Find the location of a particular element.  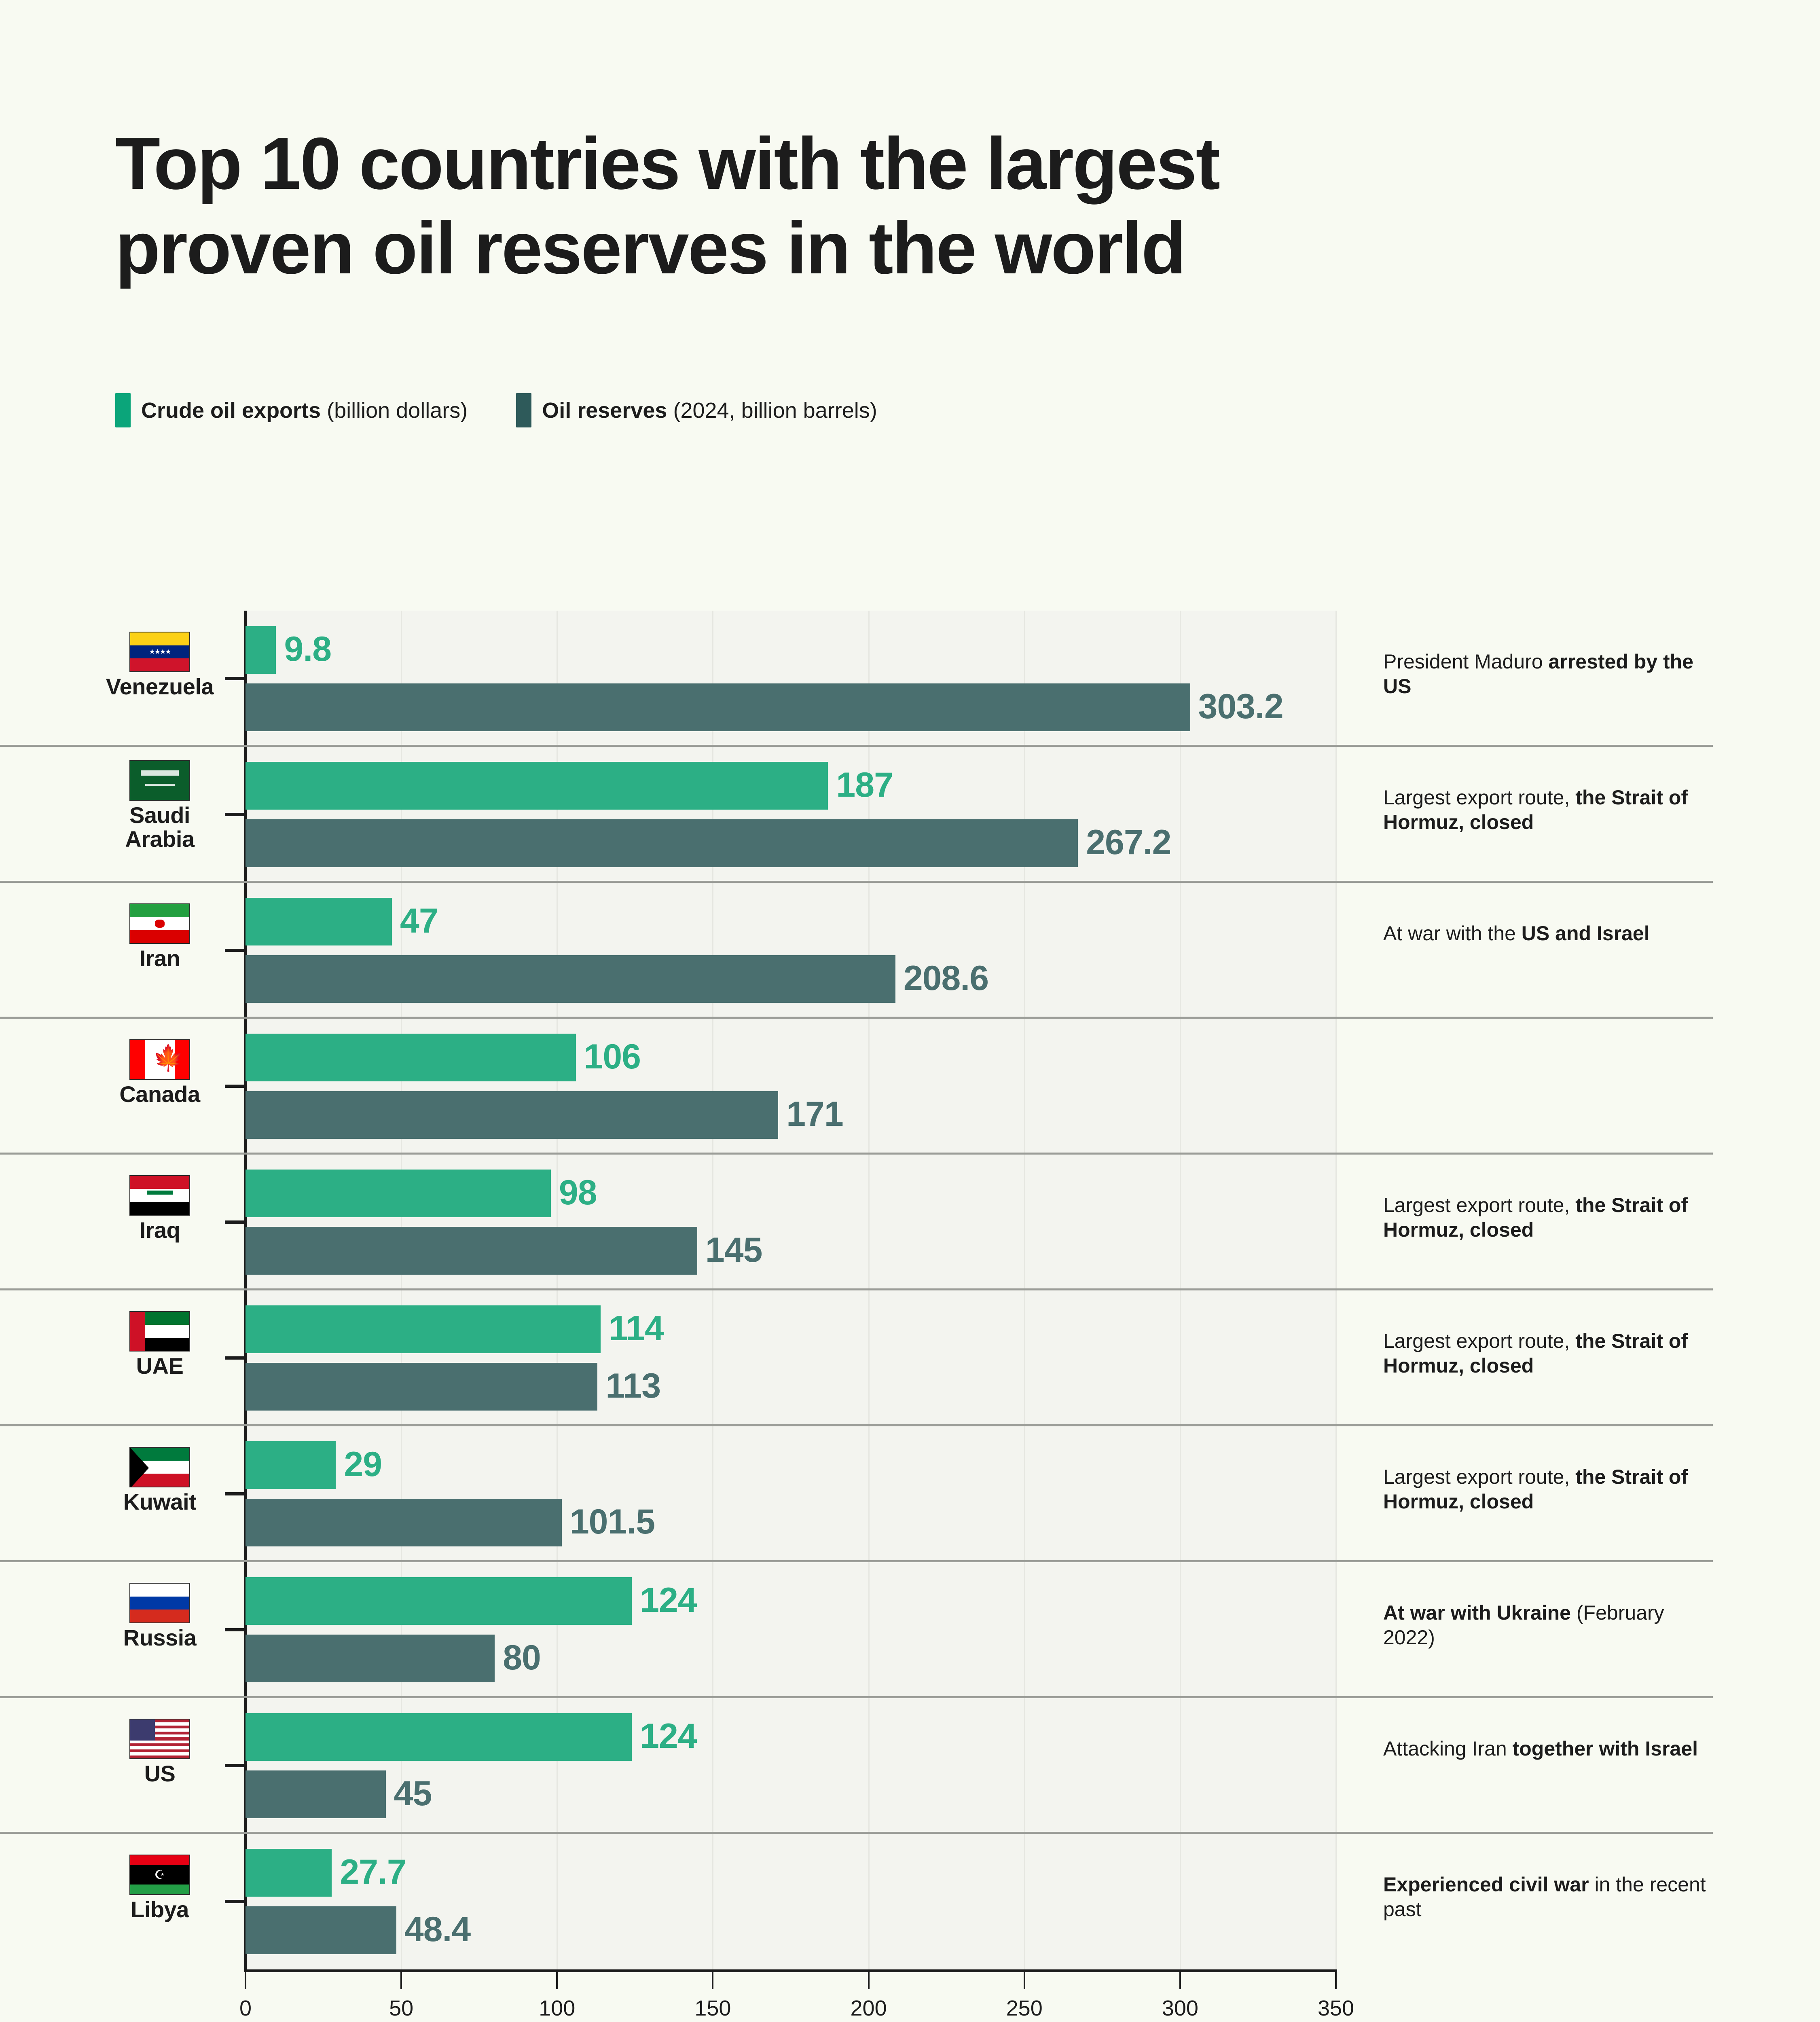

bar-value-reserves: 45 is located at coordinates (413, 1793).